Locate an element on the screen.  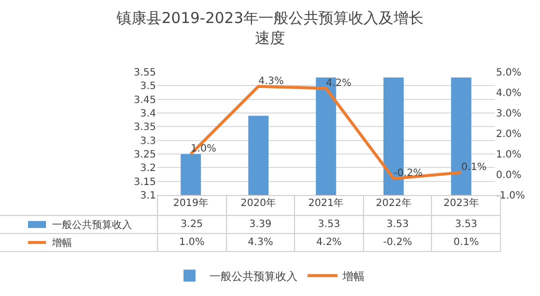
x-tick-label: 2019年 is located at coordinates (191, 203).